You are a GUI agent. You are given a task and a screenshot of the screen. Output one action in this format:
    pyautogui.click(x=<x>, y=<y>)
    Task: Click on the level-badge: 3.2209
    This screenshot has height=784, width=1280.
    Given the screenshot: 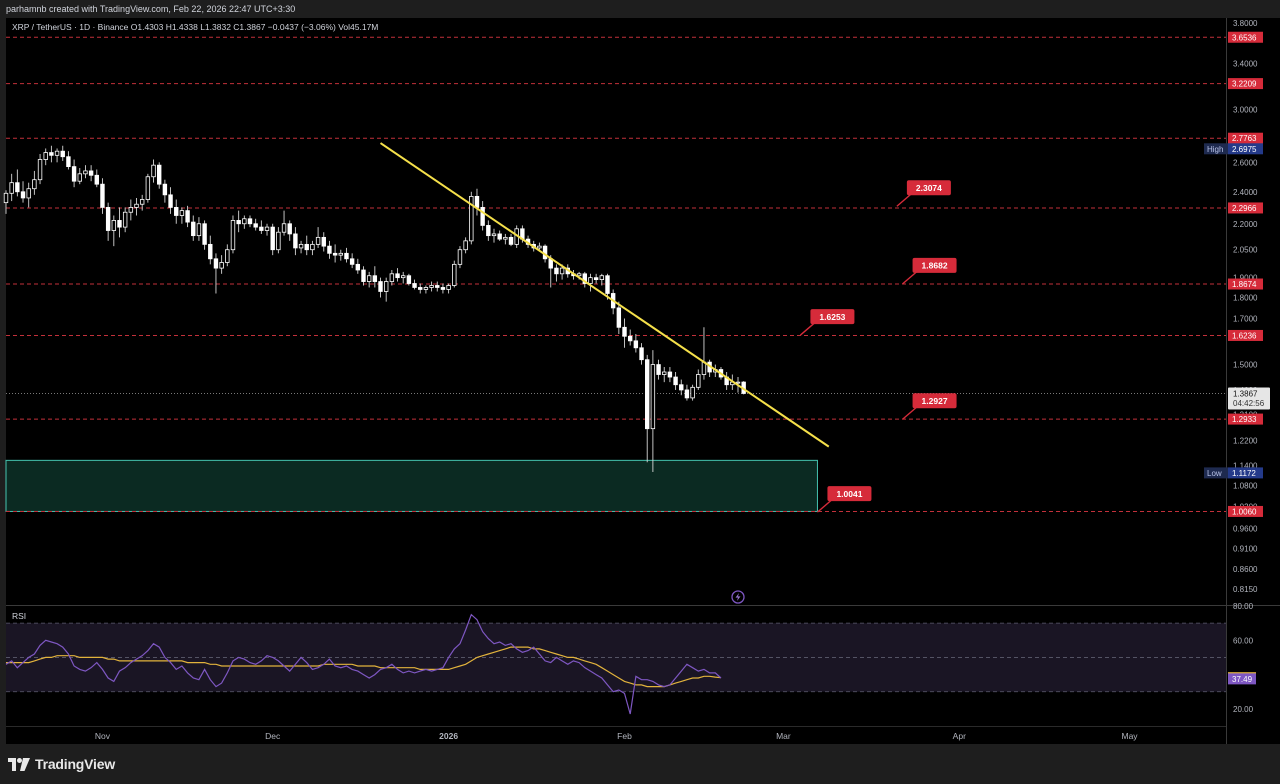 What is the action you would take?
    pyautogui.click(x=1245, y=84)
    